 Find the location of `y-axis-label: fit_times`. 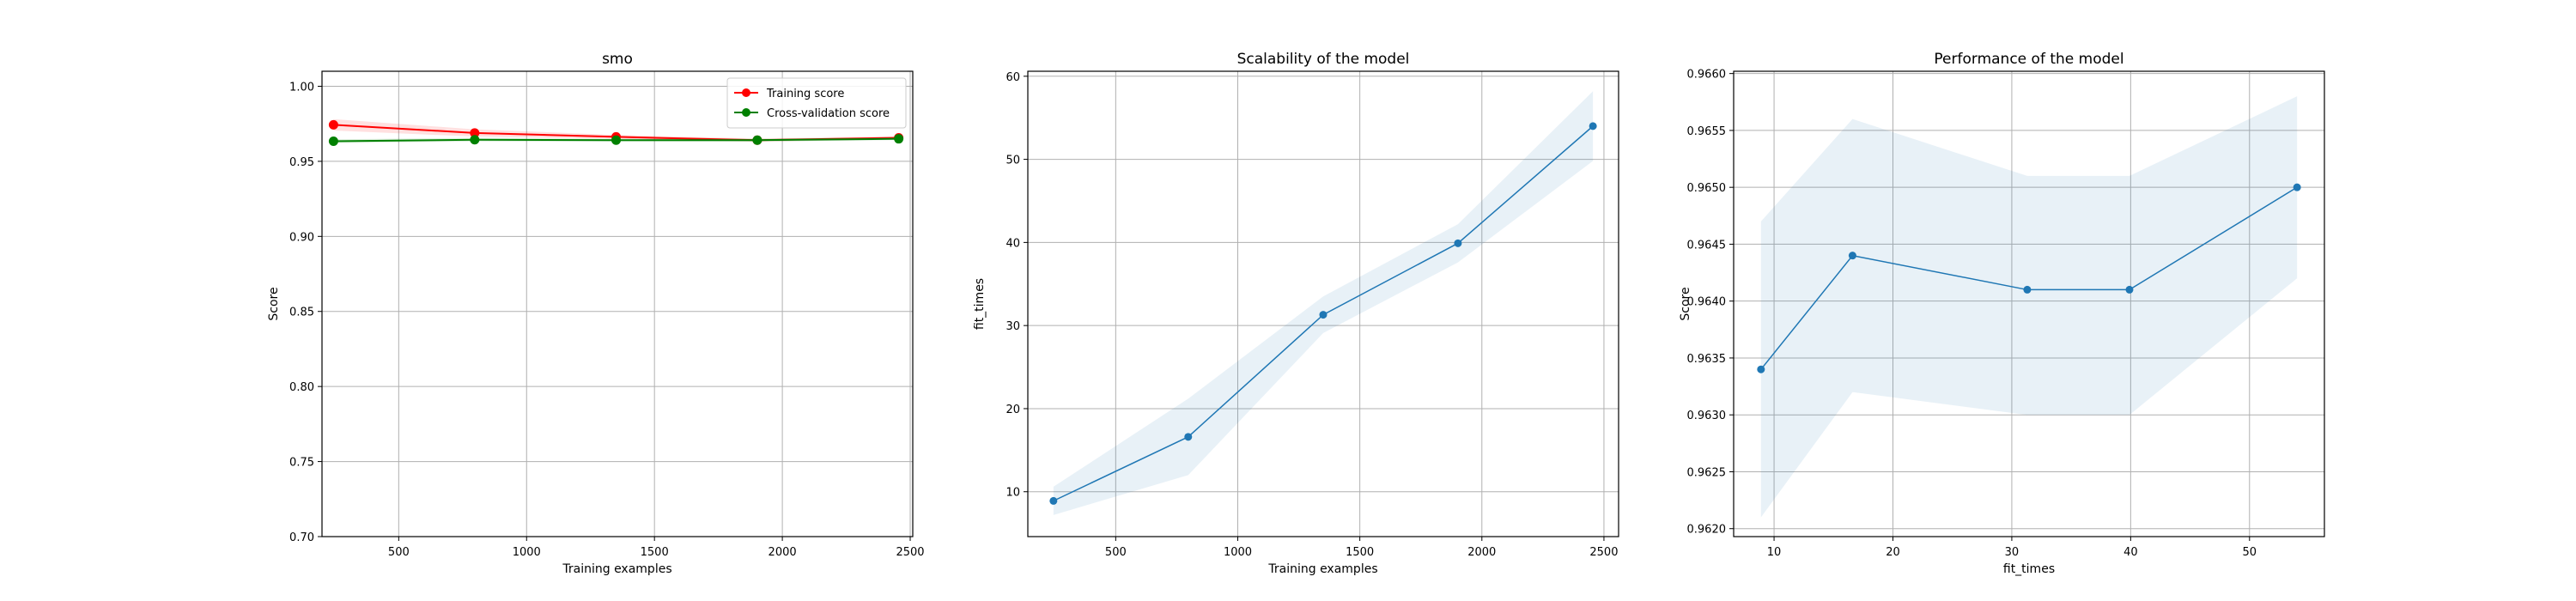

y-axis-label: fit_times is located at coordinates (980, 304).